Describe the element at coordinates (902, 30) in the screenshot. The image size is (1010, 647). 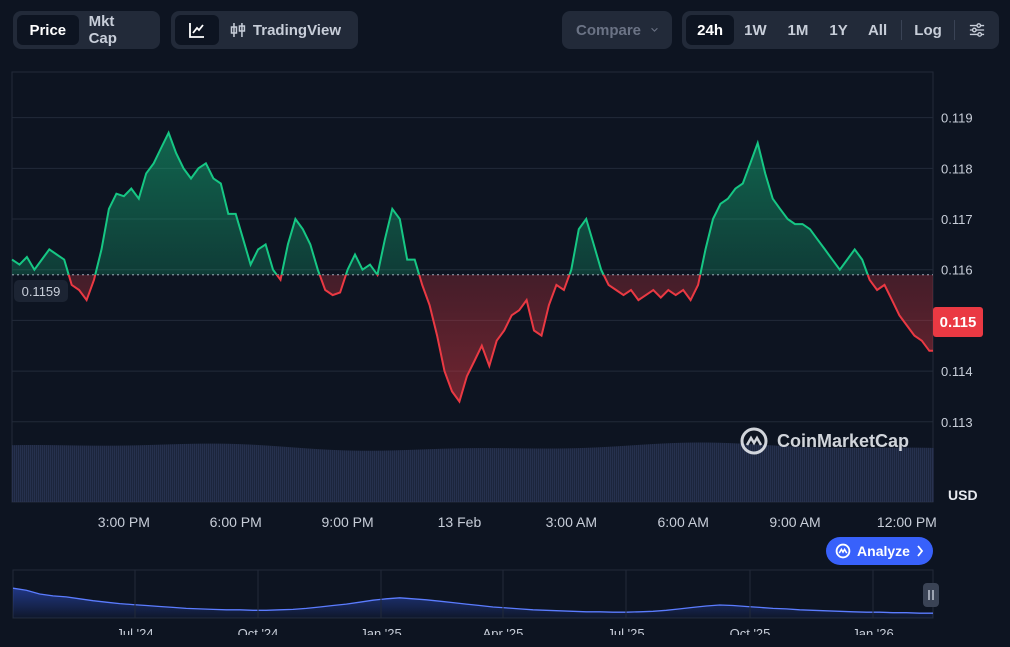
I see `range-divider` at that location.